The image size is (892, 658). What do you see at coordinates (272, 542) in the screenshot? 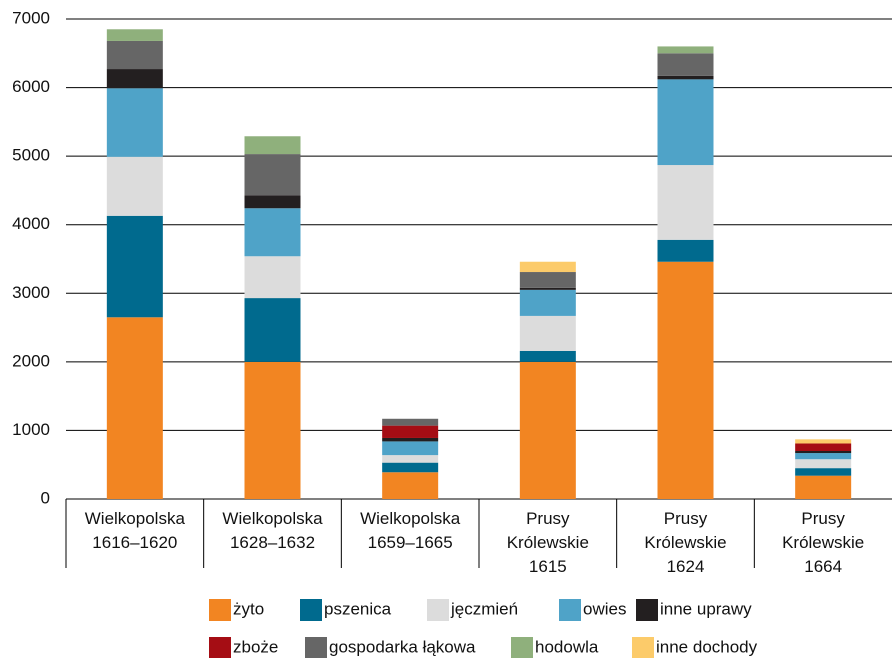
I see `x-tick-label-line: 1628–1632` at bounding box center [272, 542].